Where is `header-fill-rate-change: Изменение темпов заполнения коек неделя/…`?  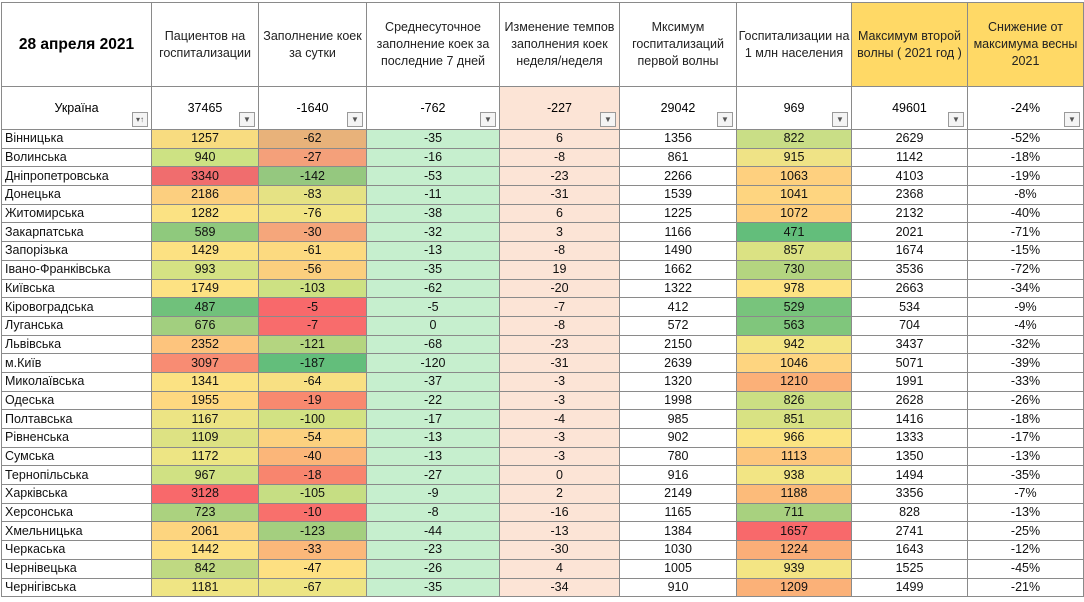 header-fill-rate-change: Изменение темпов заполнения коек неделя/… is located at coordinates (559, 44).